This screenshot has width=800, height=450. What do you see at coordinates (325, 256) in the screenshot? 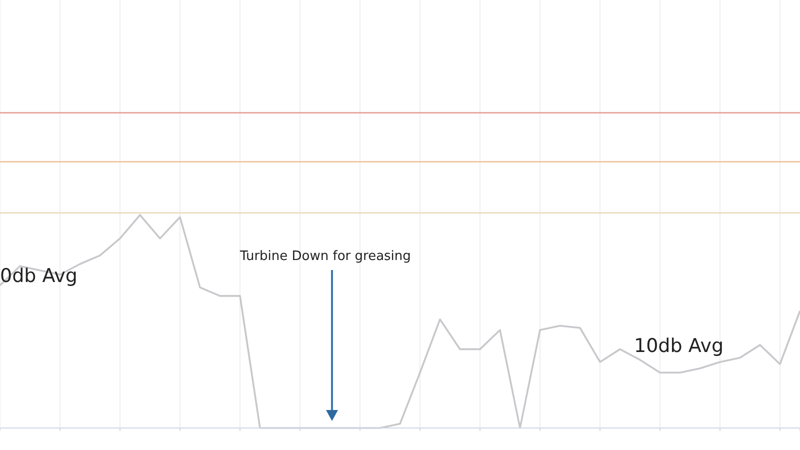
I see `annotation: Turbine Down for greasing` at bounding box center [325, 256].